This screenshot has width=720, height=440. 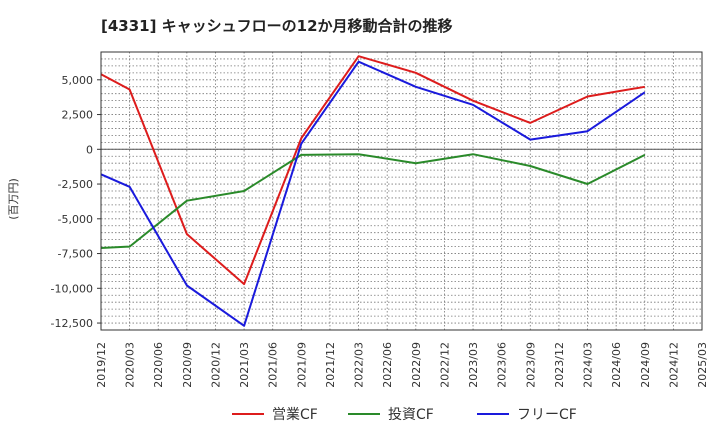 What do you see at coordinates (273, 365) in the screenshot?
I see `x-tick-label: 2021/06` at bounding box center [273, 365].